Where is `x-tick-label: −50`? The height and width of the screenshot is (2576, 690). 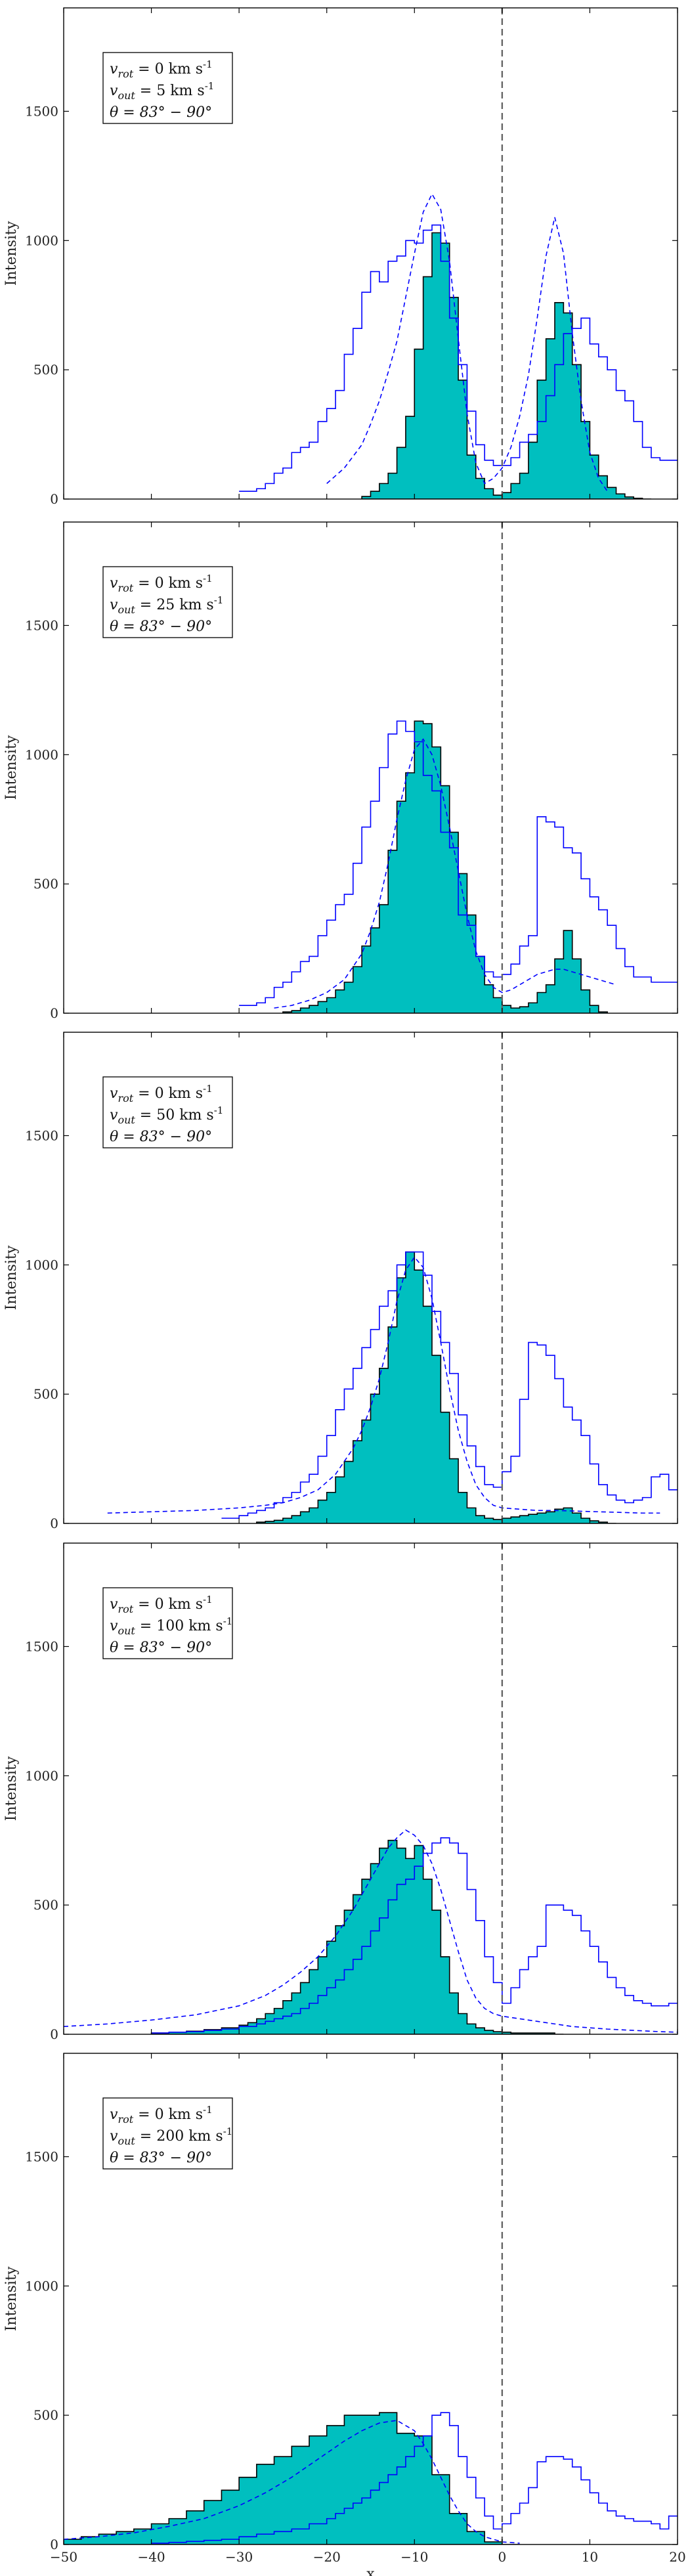 x-tick-label: −50 is located at coordinates (63, 2557).